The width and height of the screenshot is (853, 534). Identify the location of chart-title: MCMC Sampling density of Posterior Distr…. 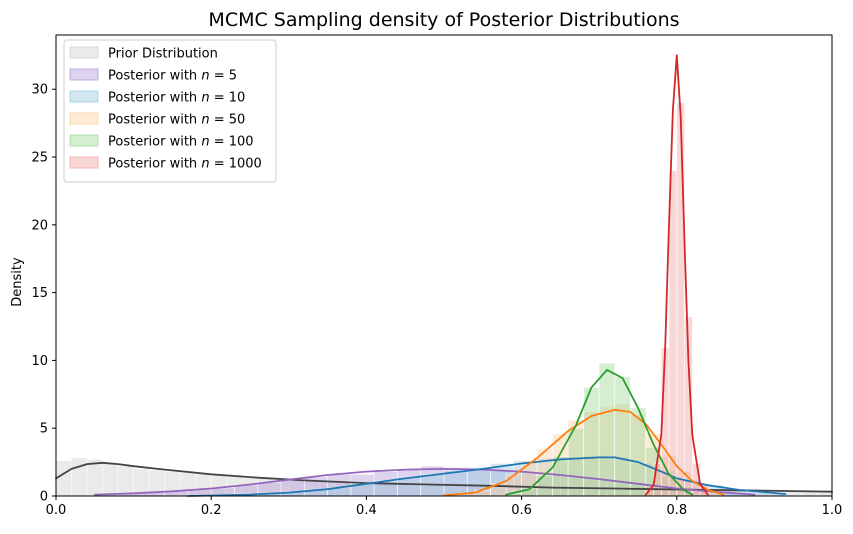
(443, 20).